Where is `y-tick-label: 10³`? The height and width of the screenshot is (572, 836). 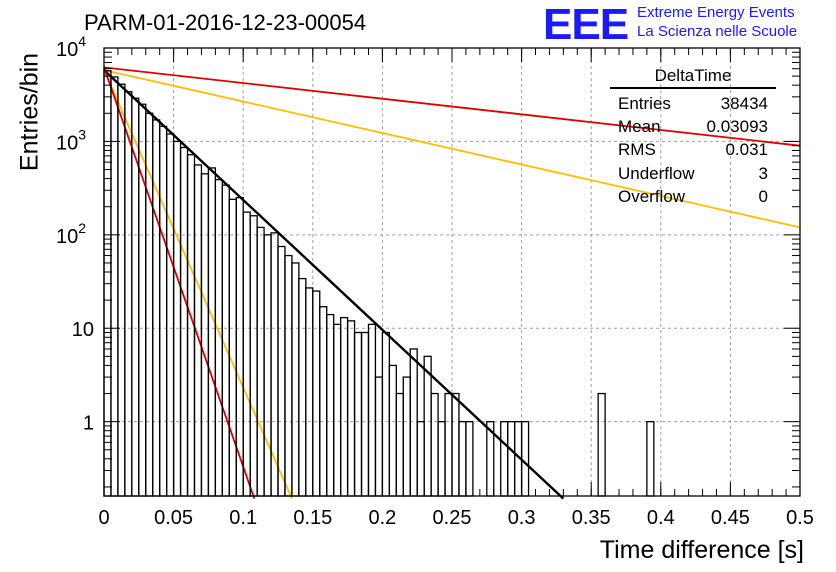
y-tick-label: 10³ is located at coordinates (71, 140).